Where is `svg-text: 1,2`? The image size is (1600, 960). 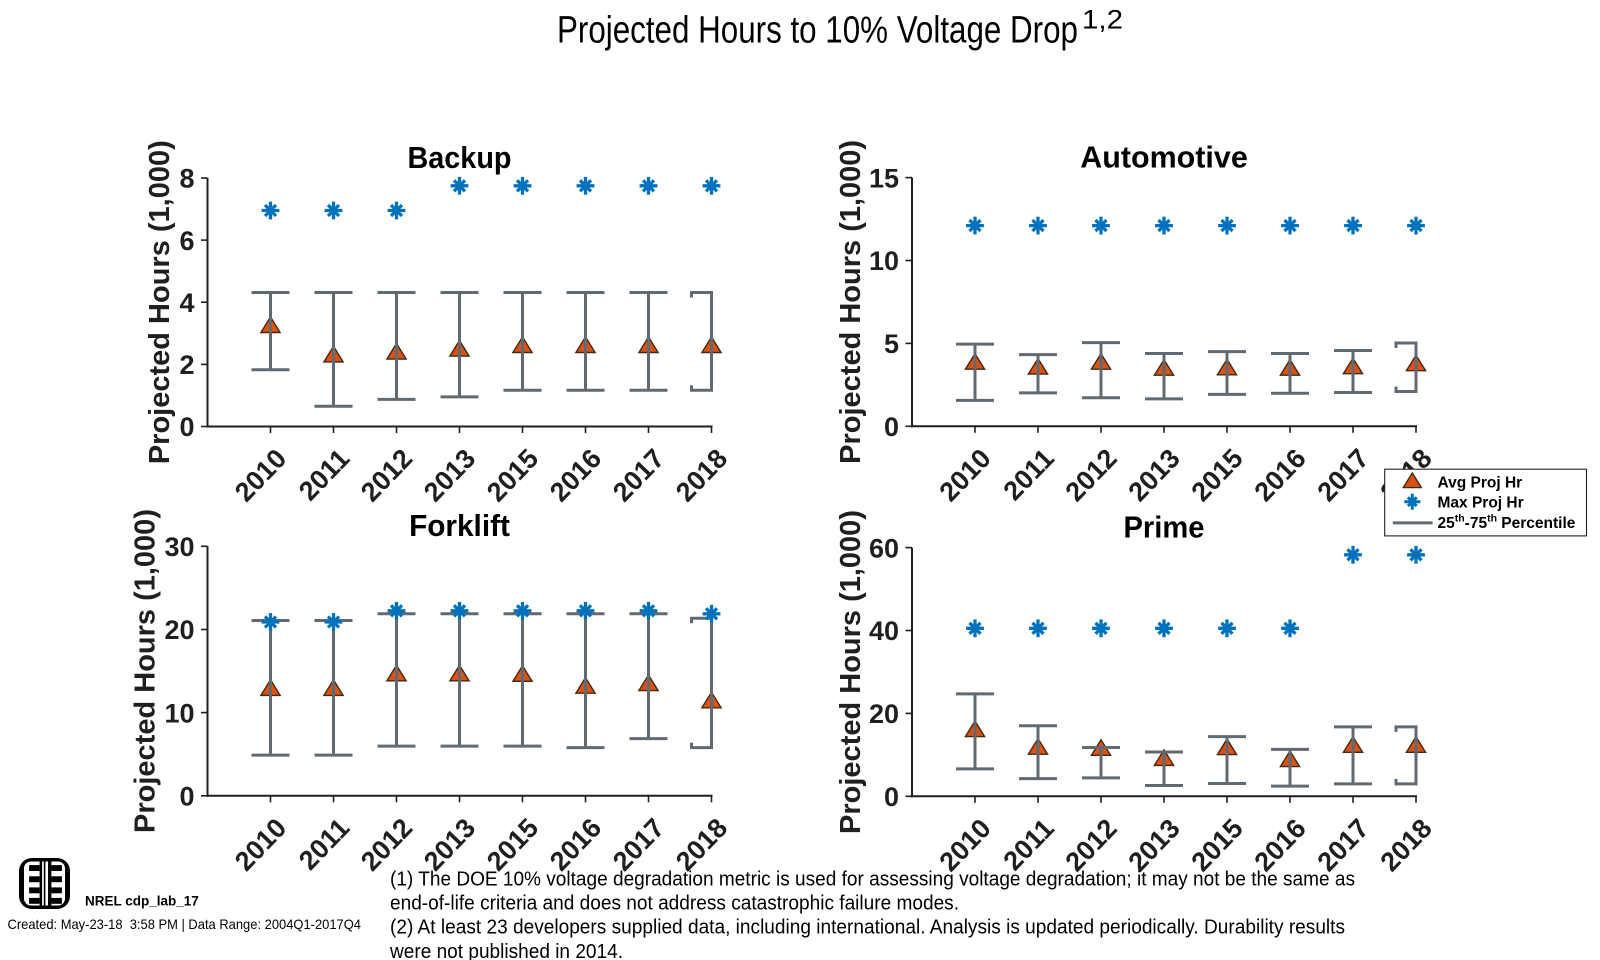
svg-text: 1,2 is located at coordinates (1102, 20).